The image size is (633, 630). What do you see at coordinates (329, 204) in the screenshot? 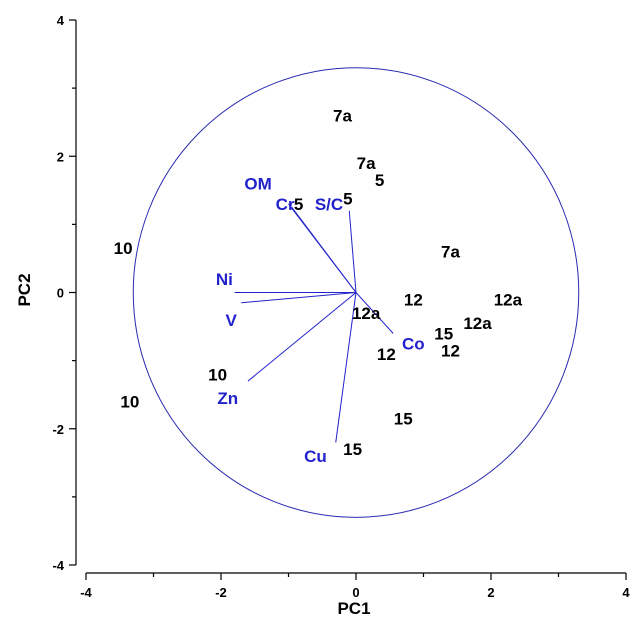
I see `variable-label: S/C` at bounding box center [329, 204].